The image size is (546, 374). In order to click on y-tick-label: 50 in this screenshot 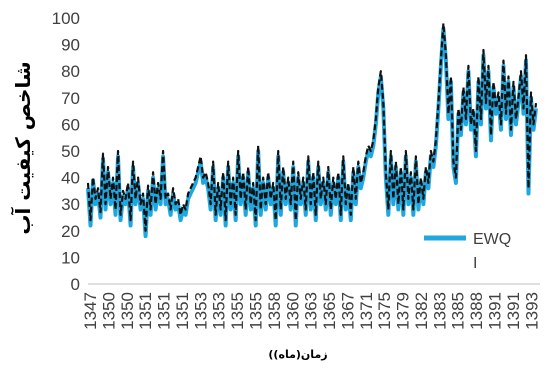, I will do `click(70, 151)`.